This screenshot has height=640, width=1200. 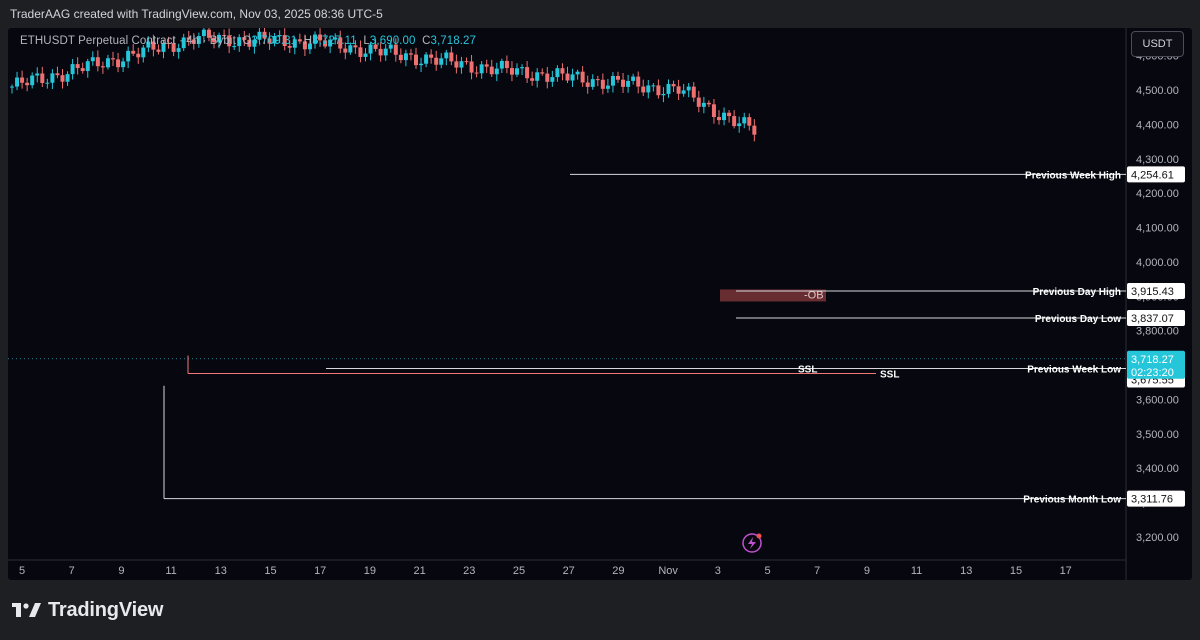 I want to click on y-tick-label: 4,000.00, so click(x=1157, y=263).